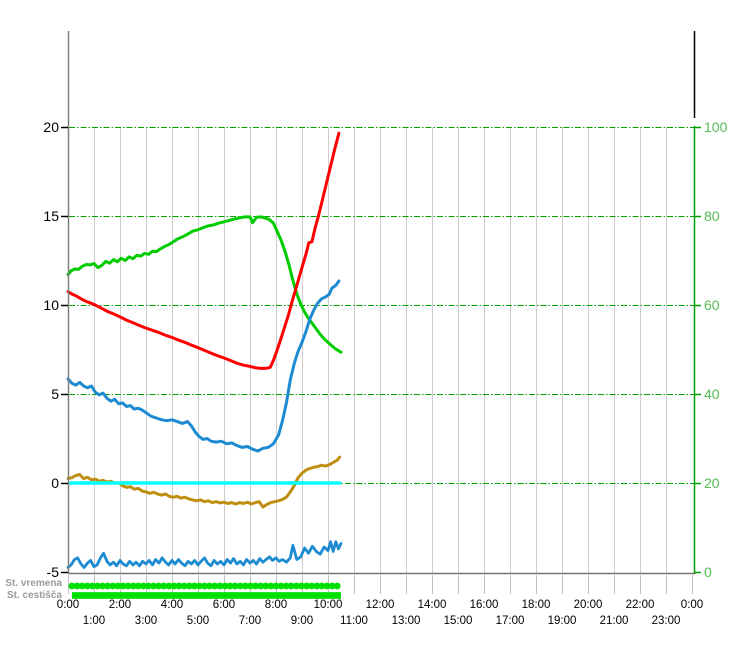 This screenshot has height=650, width=750. I want to click on x-tick-label: 12:00, so click(380, 605).